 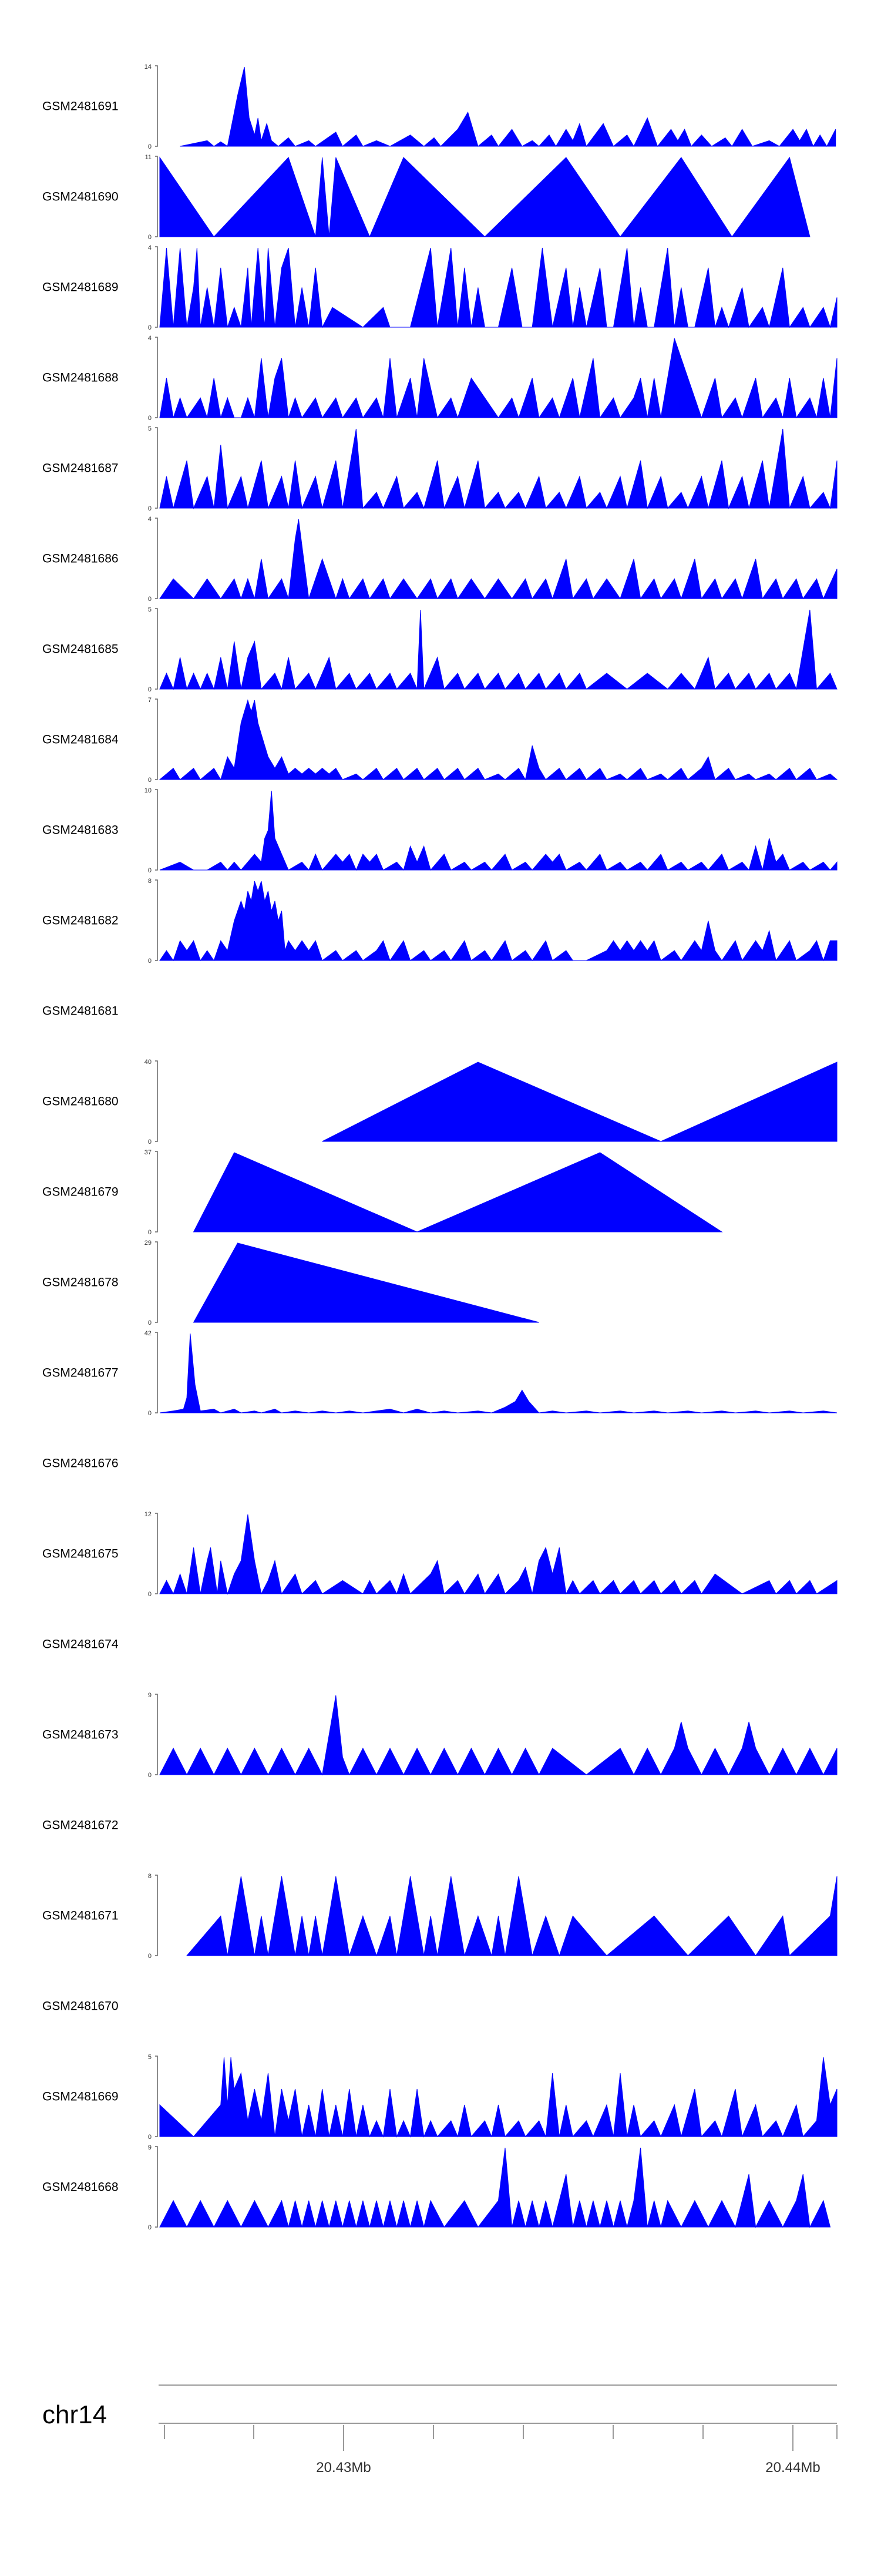 What do you see at coordinates (148, 1152) in the screenshot?
I see `y-max-label: 37` at bounding box center [148, 1152].